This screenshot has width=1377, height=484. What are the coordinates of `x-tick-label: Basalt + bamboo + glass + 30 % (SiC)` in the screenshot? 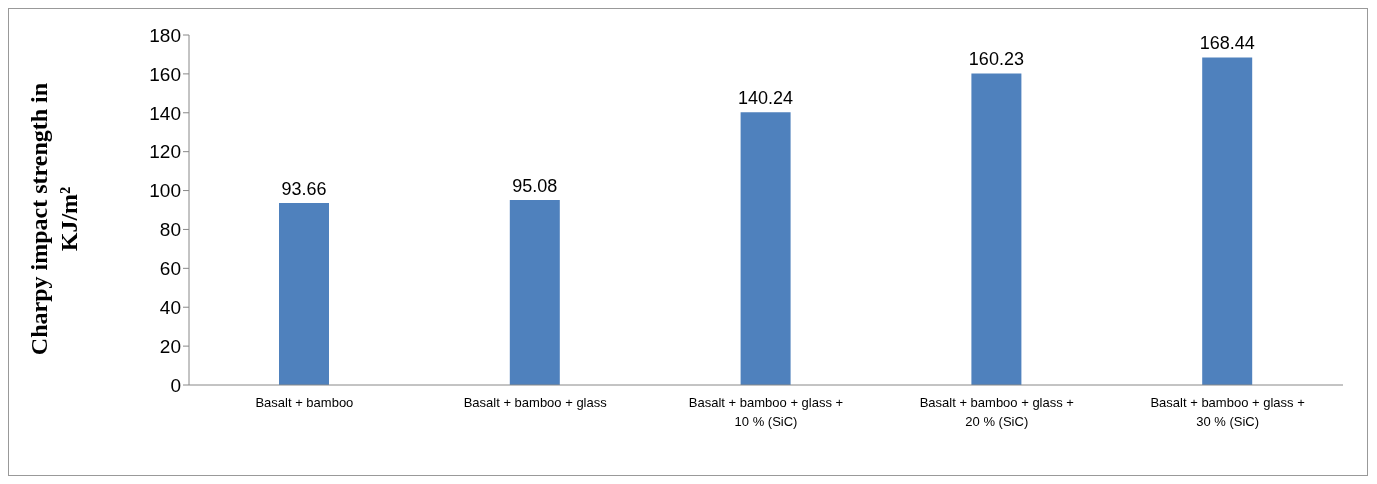 It's located at (1227, 412).